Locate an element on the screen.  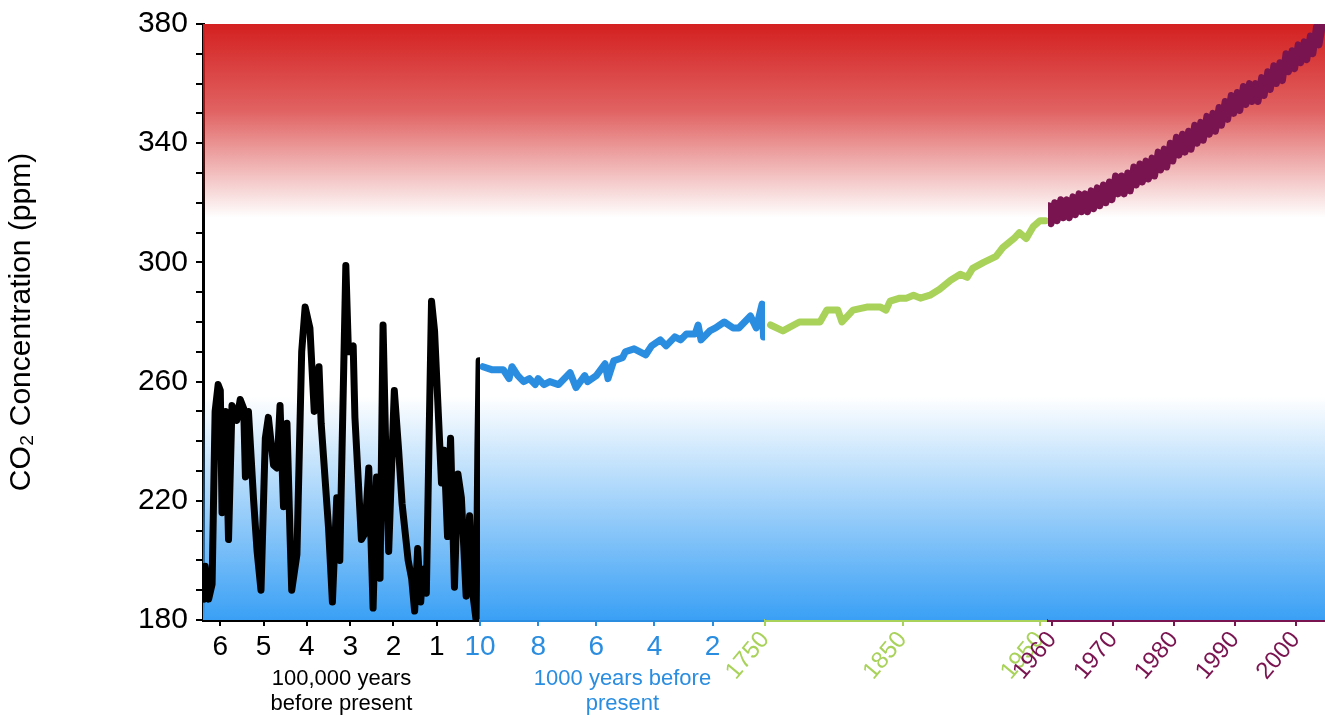
y-tick-label: 180 is located at coordinates (162, 618).